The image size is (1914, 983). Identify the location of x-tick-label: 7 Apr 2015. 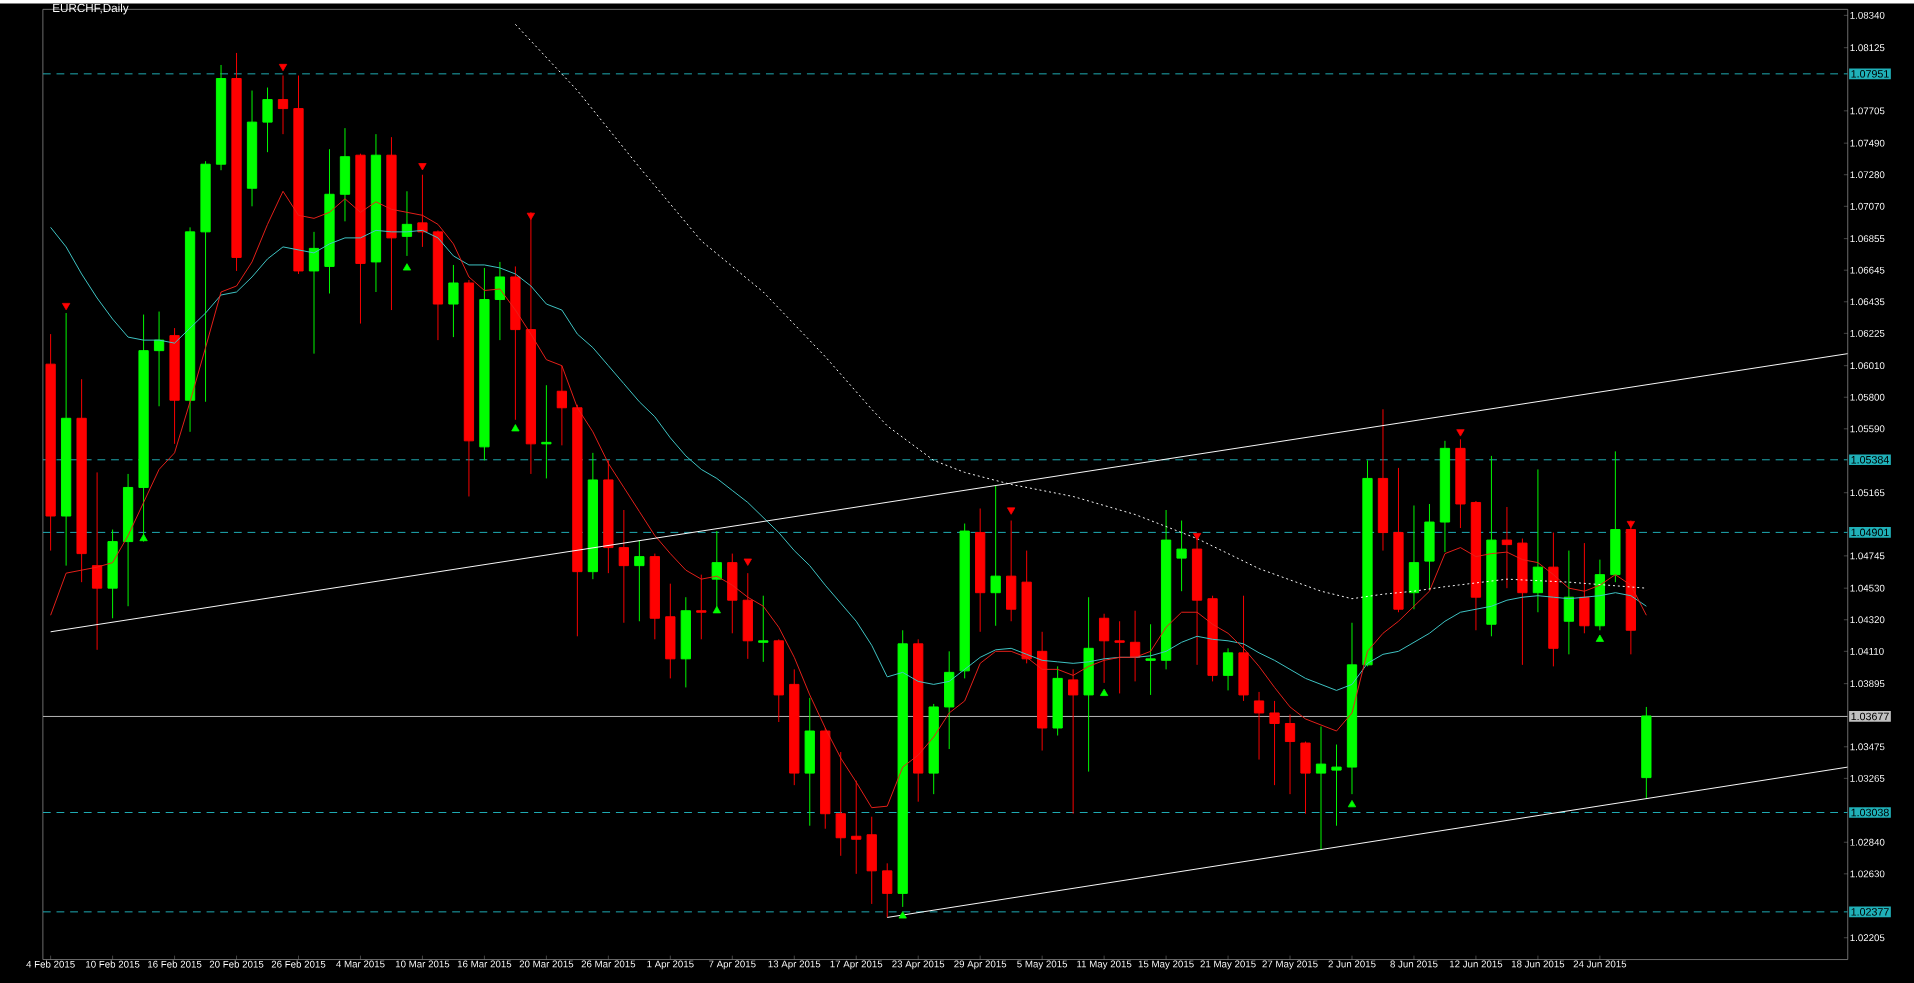
(732, 965).